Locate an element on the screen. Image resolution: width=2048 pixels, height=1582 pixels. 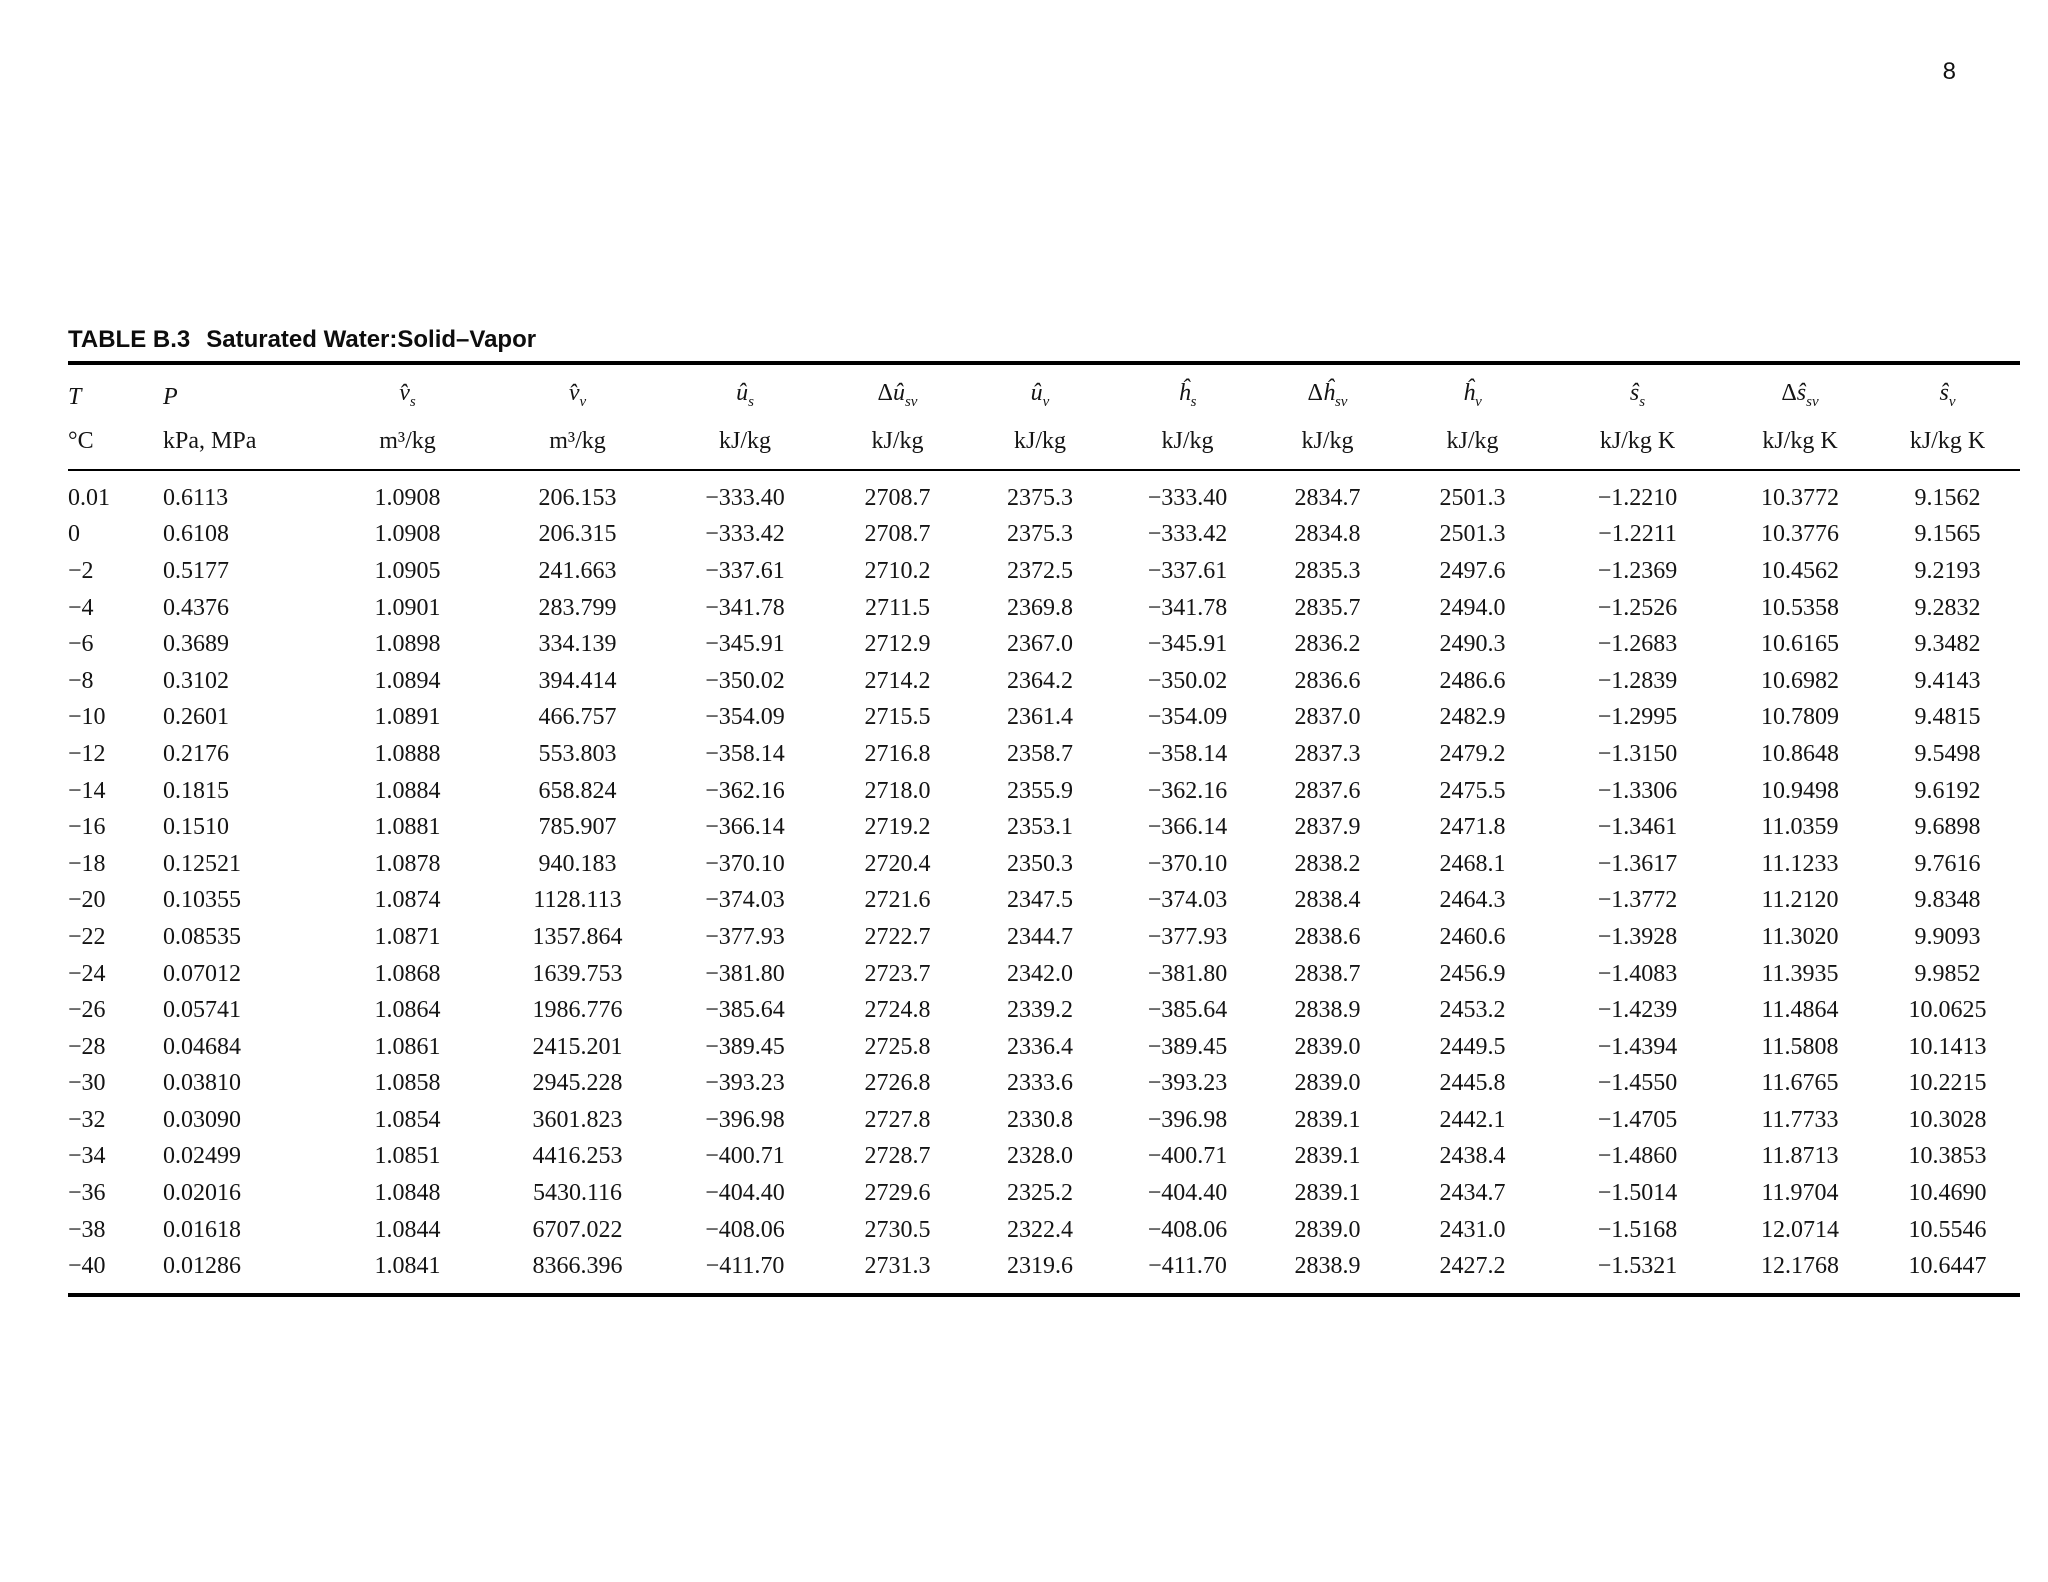
cell-P: 0.2601 is located at coordinates (196, 717).